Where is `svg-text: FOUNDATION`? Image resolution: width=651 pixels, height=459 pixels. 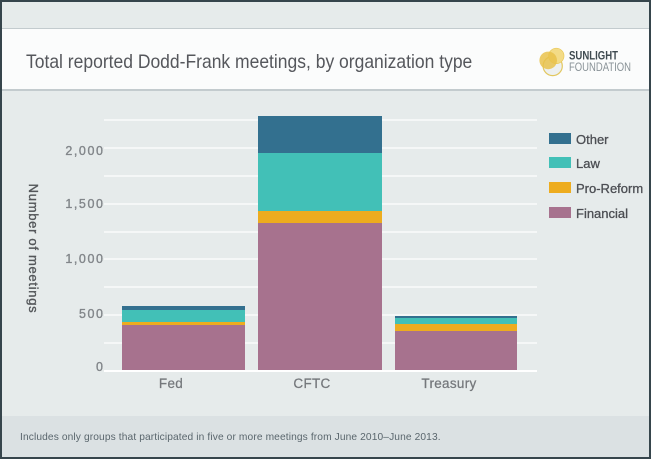
svg-text: FOUNDATION is located at coordinates (600, 68).